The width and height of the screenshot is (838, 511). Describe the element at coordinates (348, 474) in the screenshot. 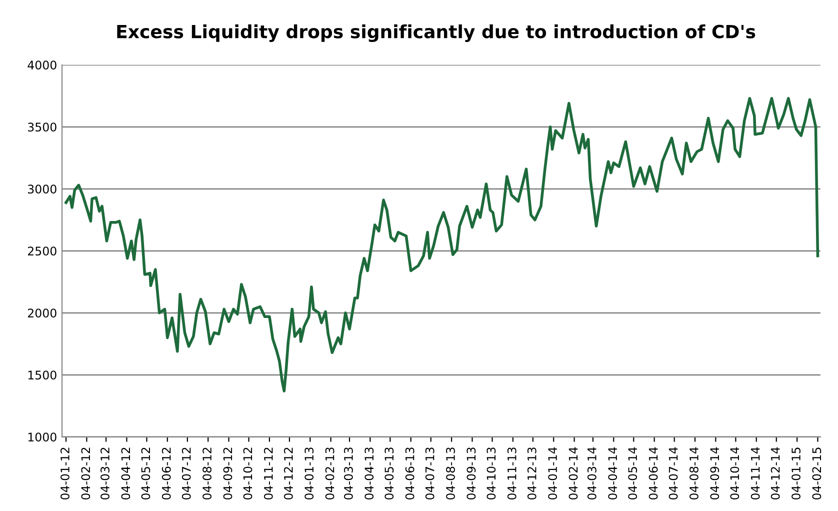

I see `x-tick-label: 04-03-13` at that location.